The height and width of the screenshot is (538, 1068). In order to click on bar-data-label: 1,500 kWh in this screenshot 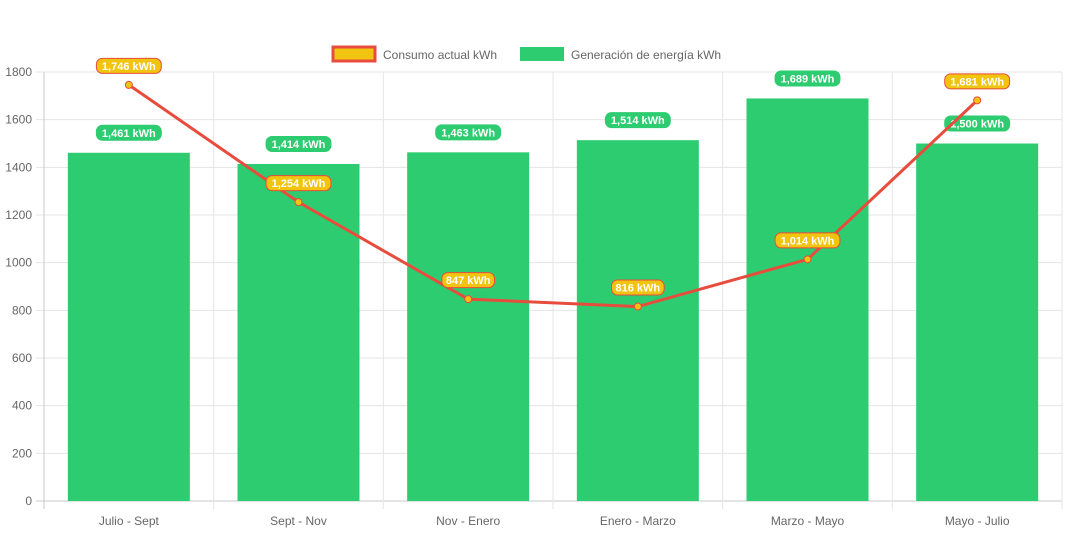, I will do `click(977, 125)`.